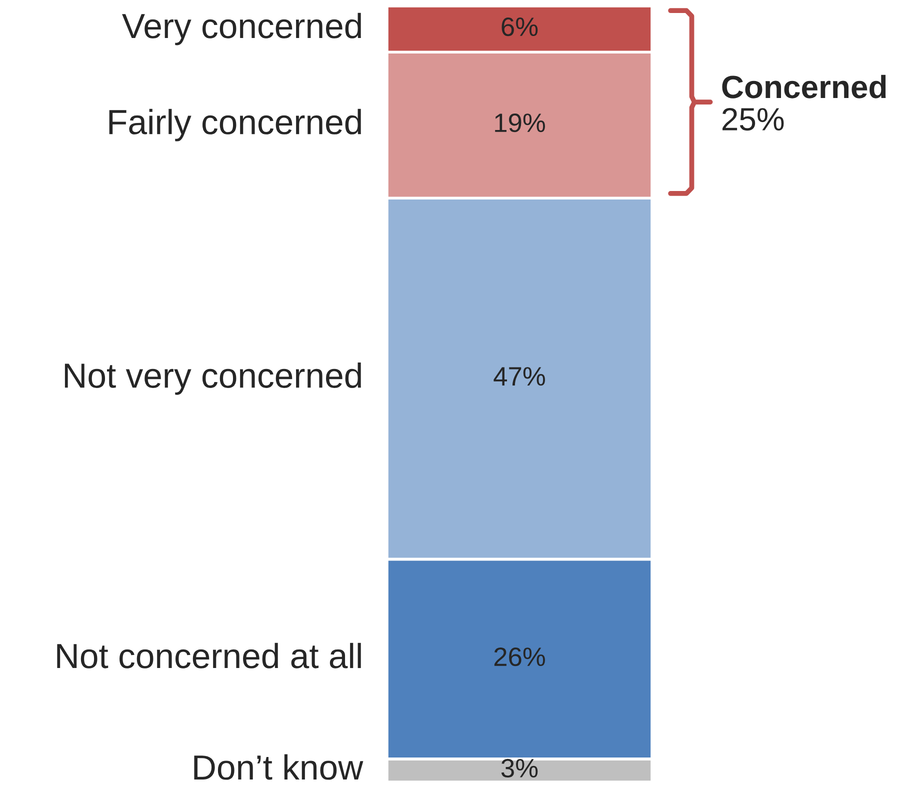 This screenshot has height=788, width=920. What do you see at coordinates (241, 29) in the screenshot?
I see `series-label: Very concerned` at bounding box center [241, 29].